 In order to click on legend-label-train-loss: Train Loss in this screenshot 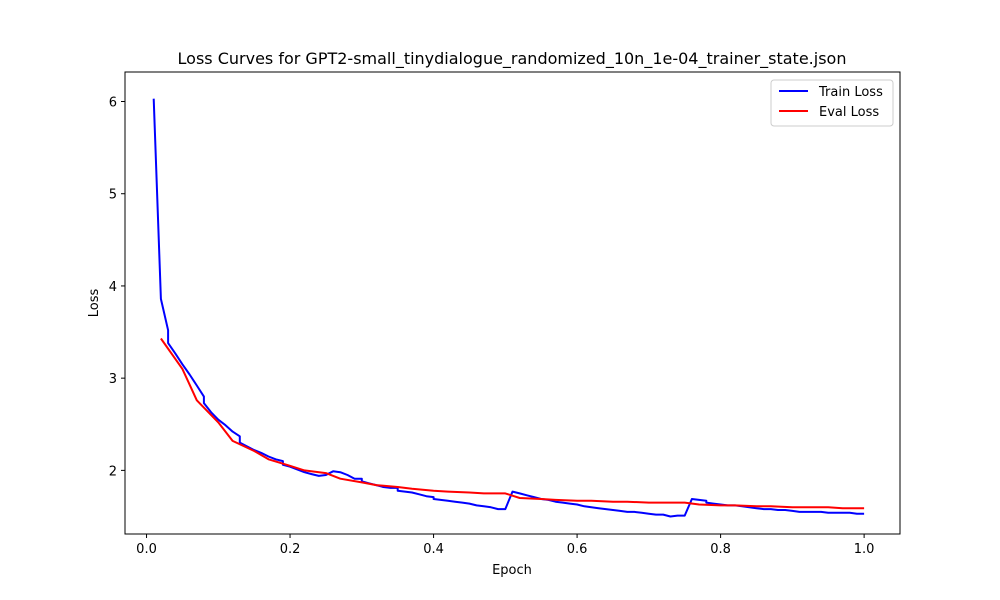, I will do `click(850, 92)`.